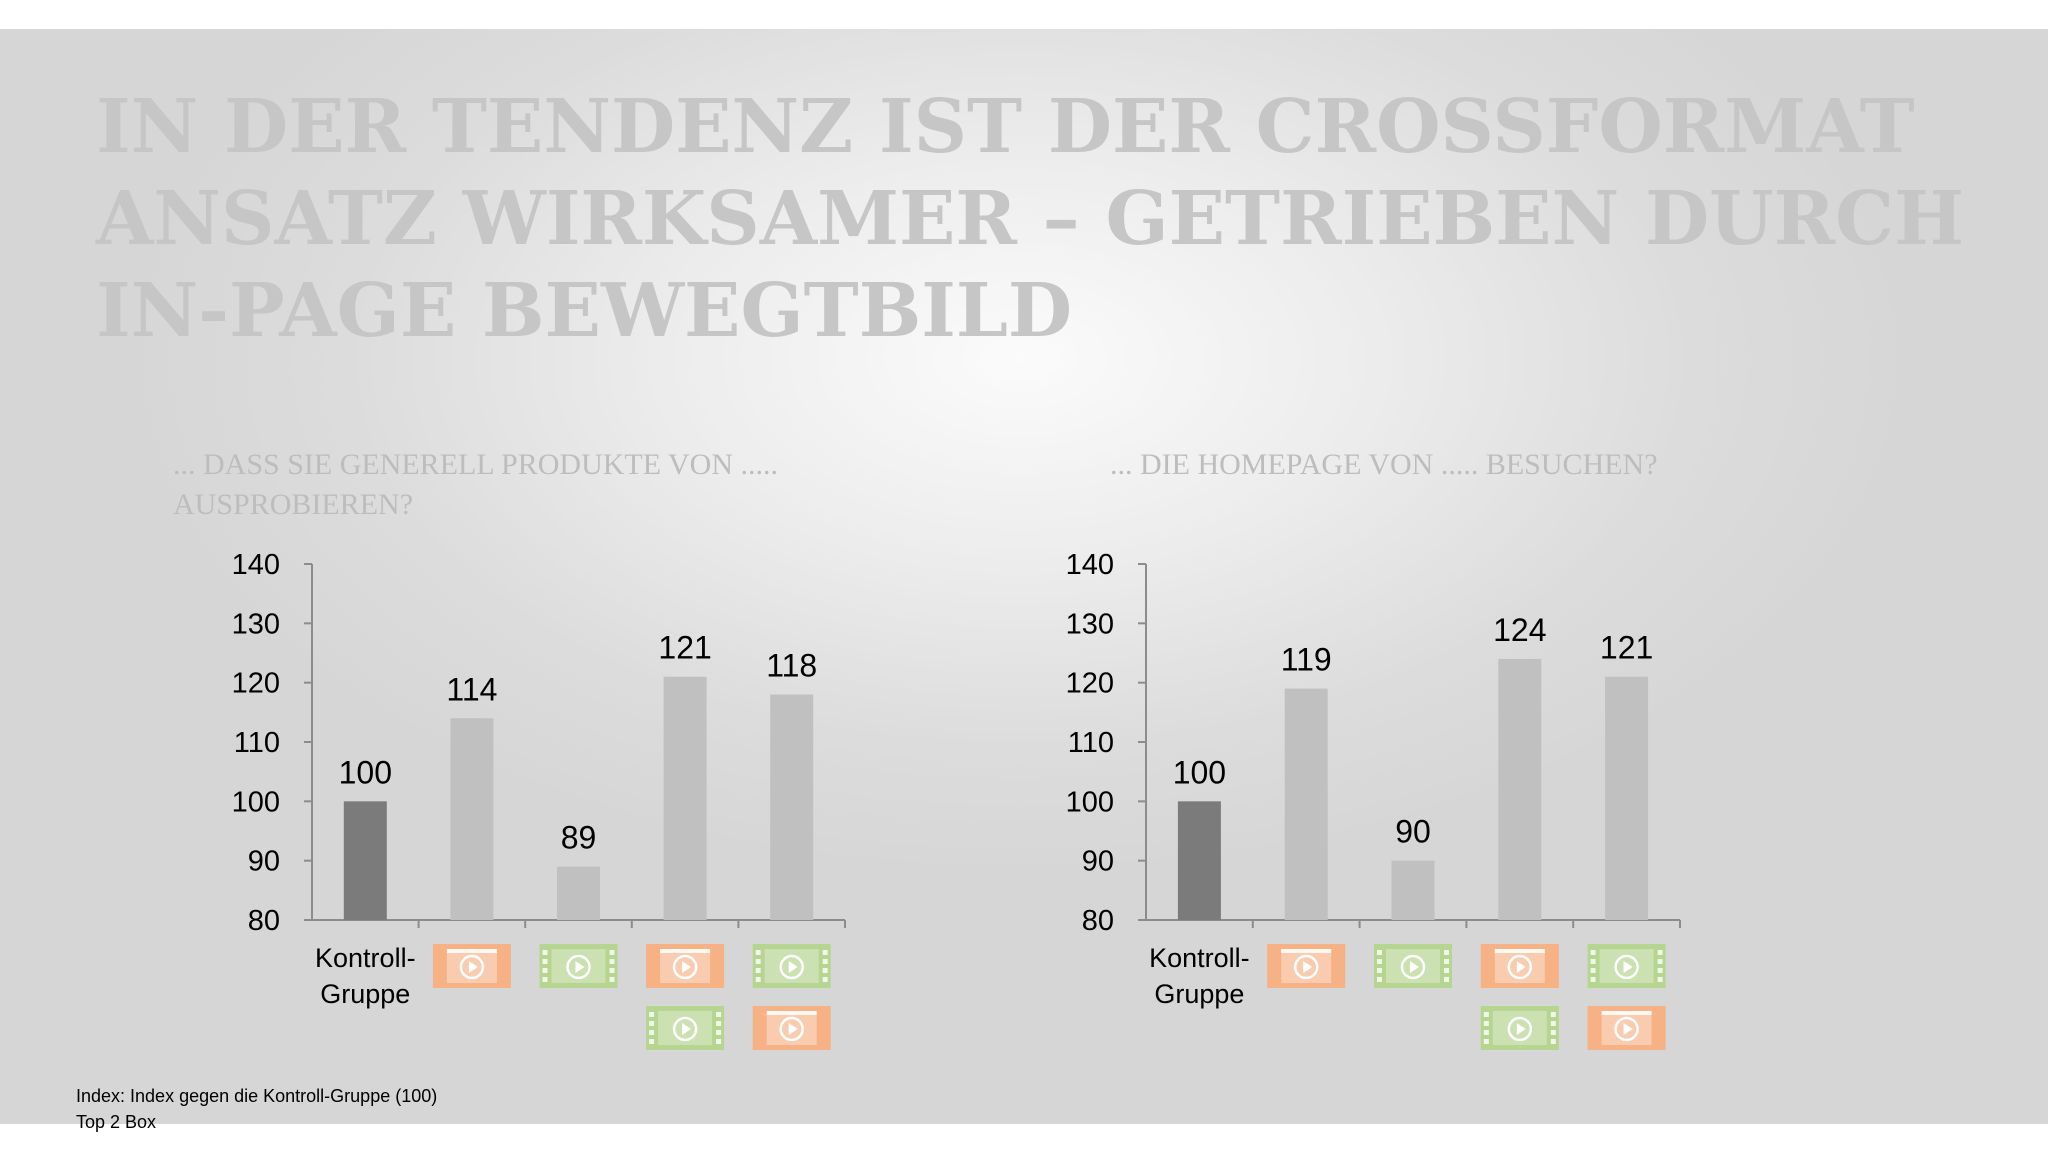 This screenshot has width=2048, height=1153. I want to click on chart-question-right: ... DIE HOMEPAGE VON ..... BESUCHEN?, so click(1384, 464).